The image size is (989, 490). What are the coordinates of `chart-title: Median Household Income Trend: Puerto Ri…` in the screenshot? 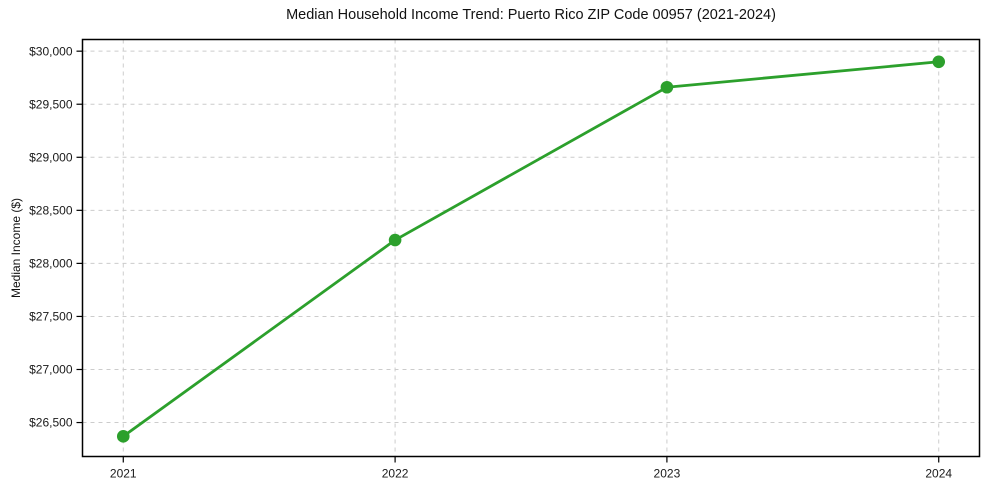 It's located at (531, 15).